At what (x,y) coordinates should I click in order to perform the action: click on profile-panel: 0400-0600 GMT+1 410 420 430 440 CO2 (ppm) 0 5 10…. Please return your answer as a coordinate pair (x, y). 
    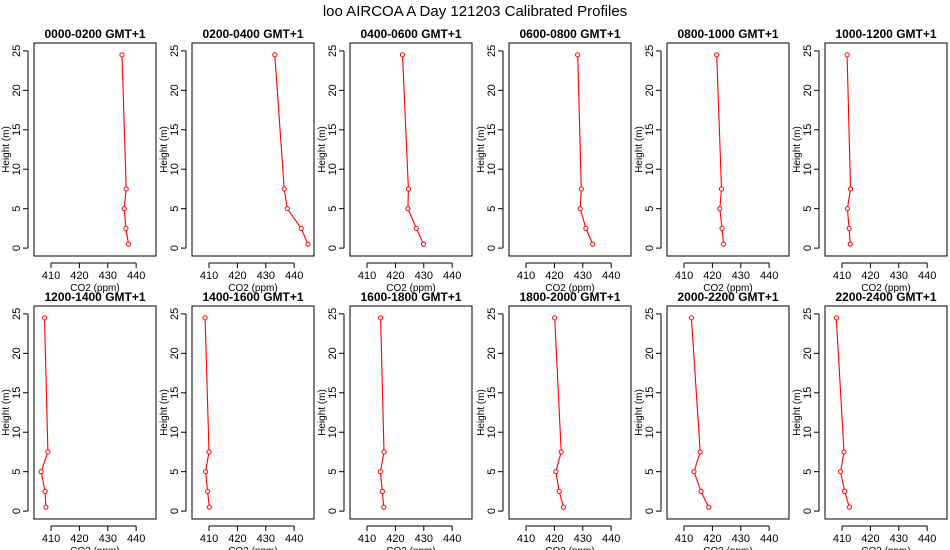
    Looking at the image, I should click on (395, 160).